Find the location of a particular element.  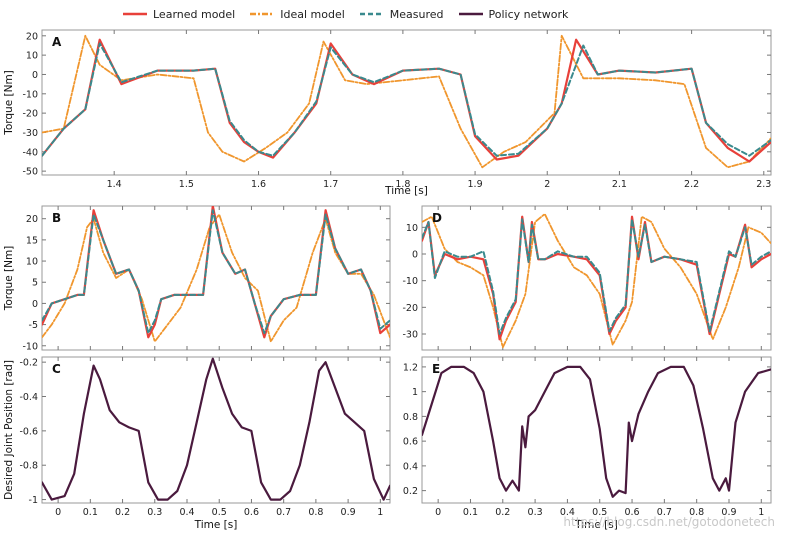

x-tick-label: 1.5 is located at coordinates (186, 184).